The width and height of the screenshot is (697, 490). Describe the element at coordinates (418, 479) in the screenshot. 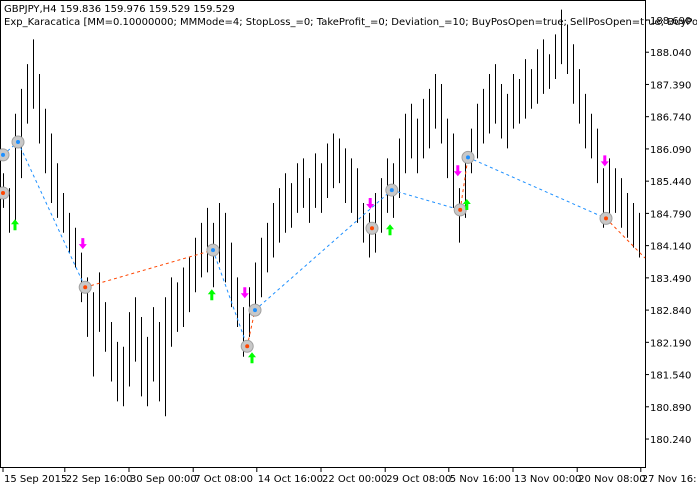

I see `x-tick-label: 29 Oct 08:00` at that location.